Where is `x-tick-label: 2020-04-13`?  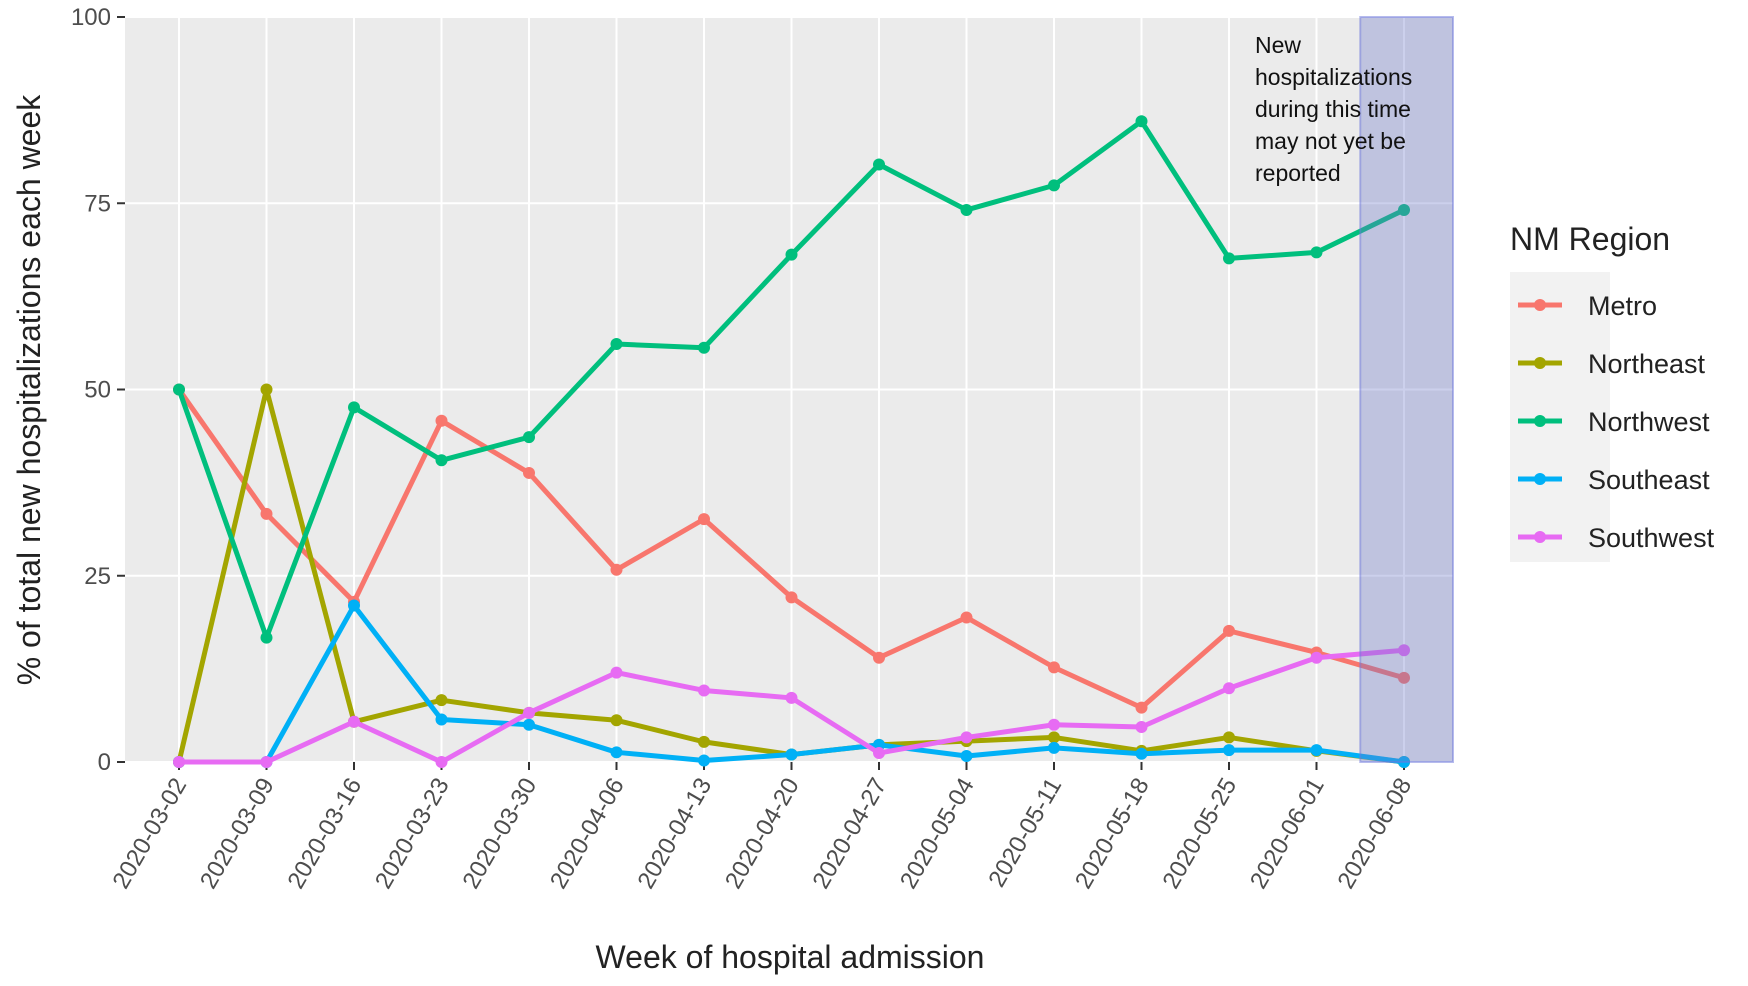
x-tick-label: 2020-04-13 is located at coordinates (674, 834).